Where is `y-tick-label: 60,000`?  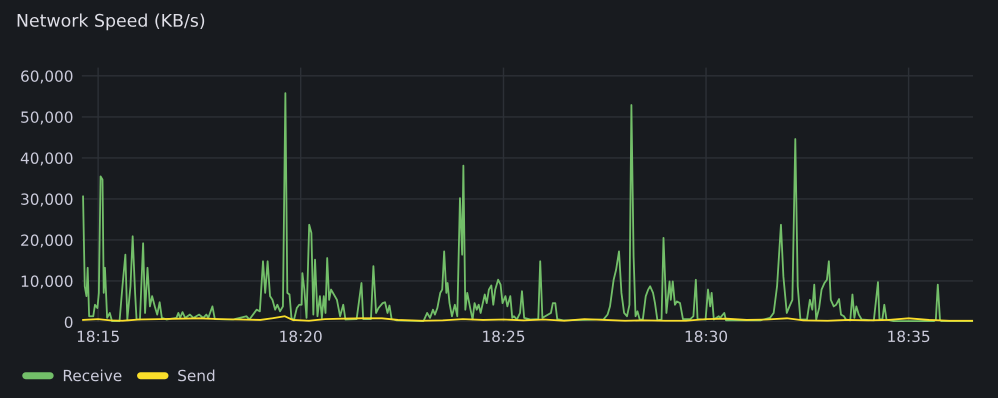 y-tick-label: 60,000 is located at coordinates (46, 77).